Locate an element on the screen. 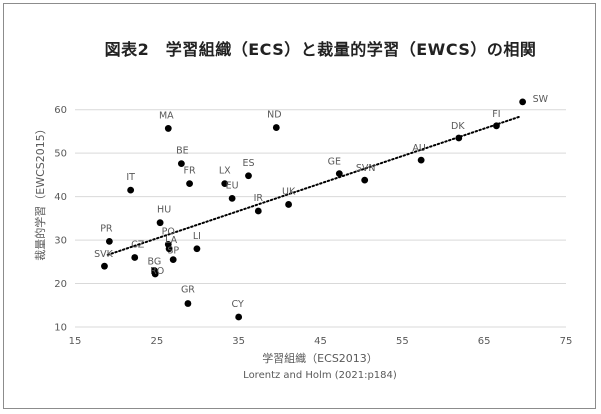 Image resolution: width=601 pixels, height=414 pixels. point-fr is located at coordinates (189, 184).